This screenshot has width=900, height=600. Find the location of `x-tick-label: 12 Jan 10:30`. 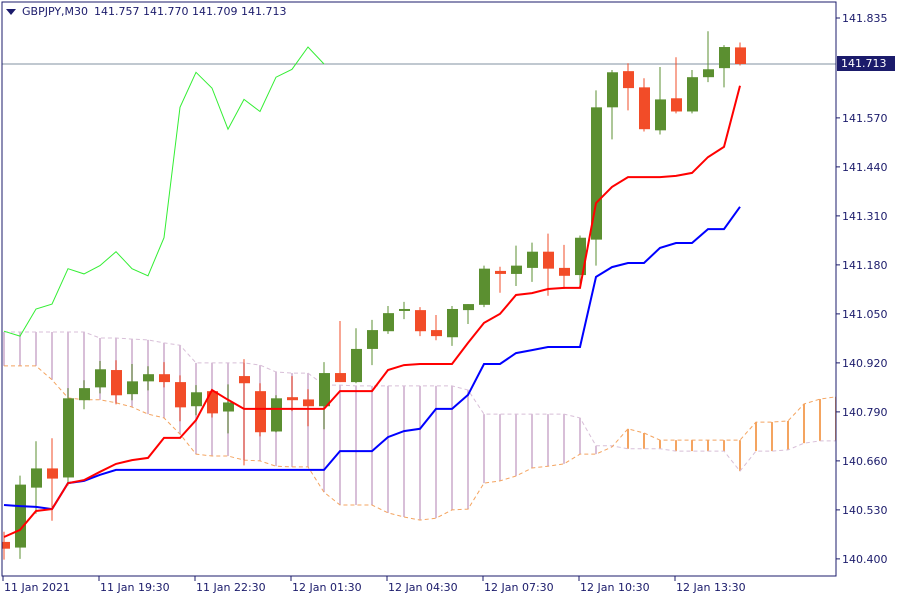

x-tick-label: 12 Jan 10:30 is located at coordinates (615, 587).